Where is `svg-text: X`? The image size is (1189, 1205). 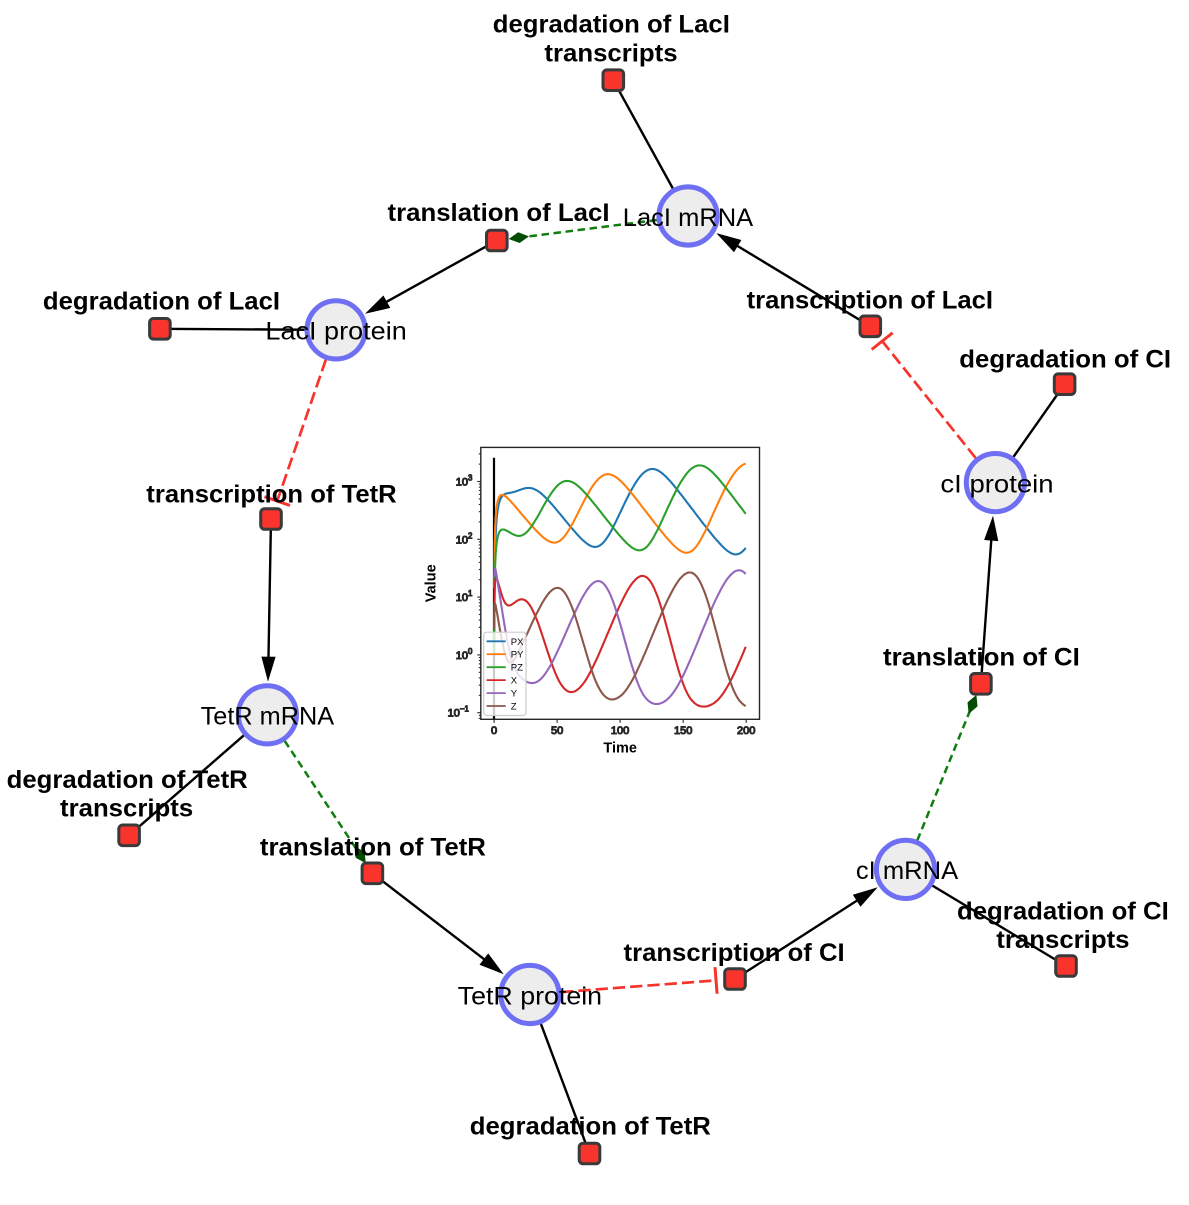 svg-text: X is located at coordinates (514, 681).